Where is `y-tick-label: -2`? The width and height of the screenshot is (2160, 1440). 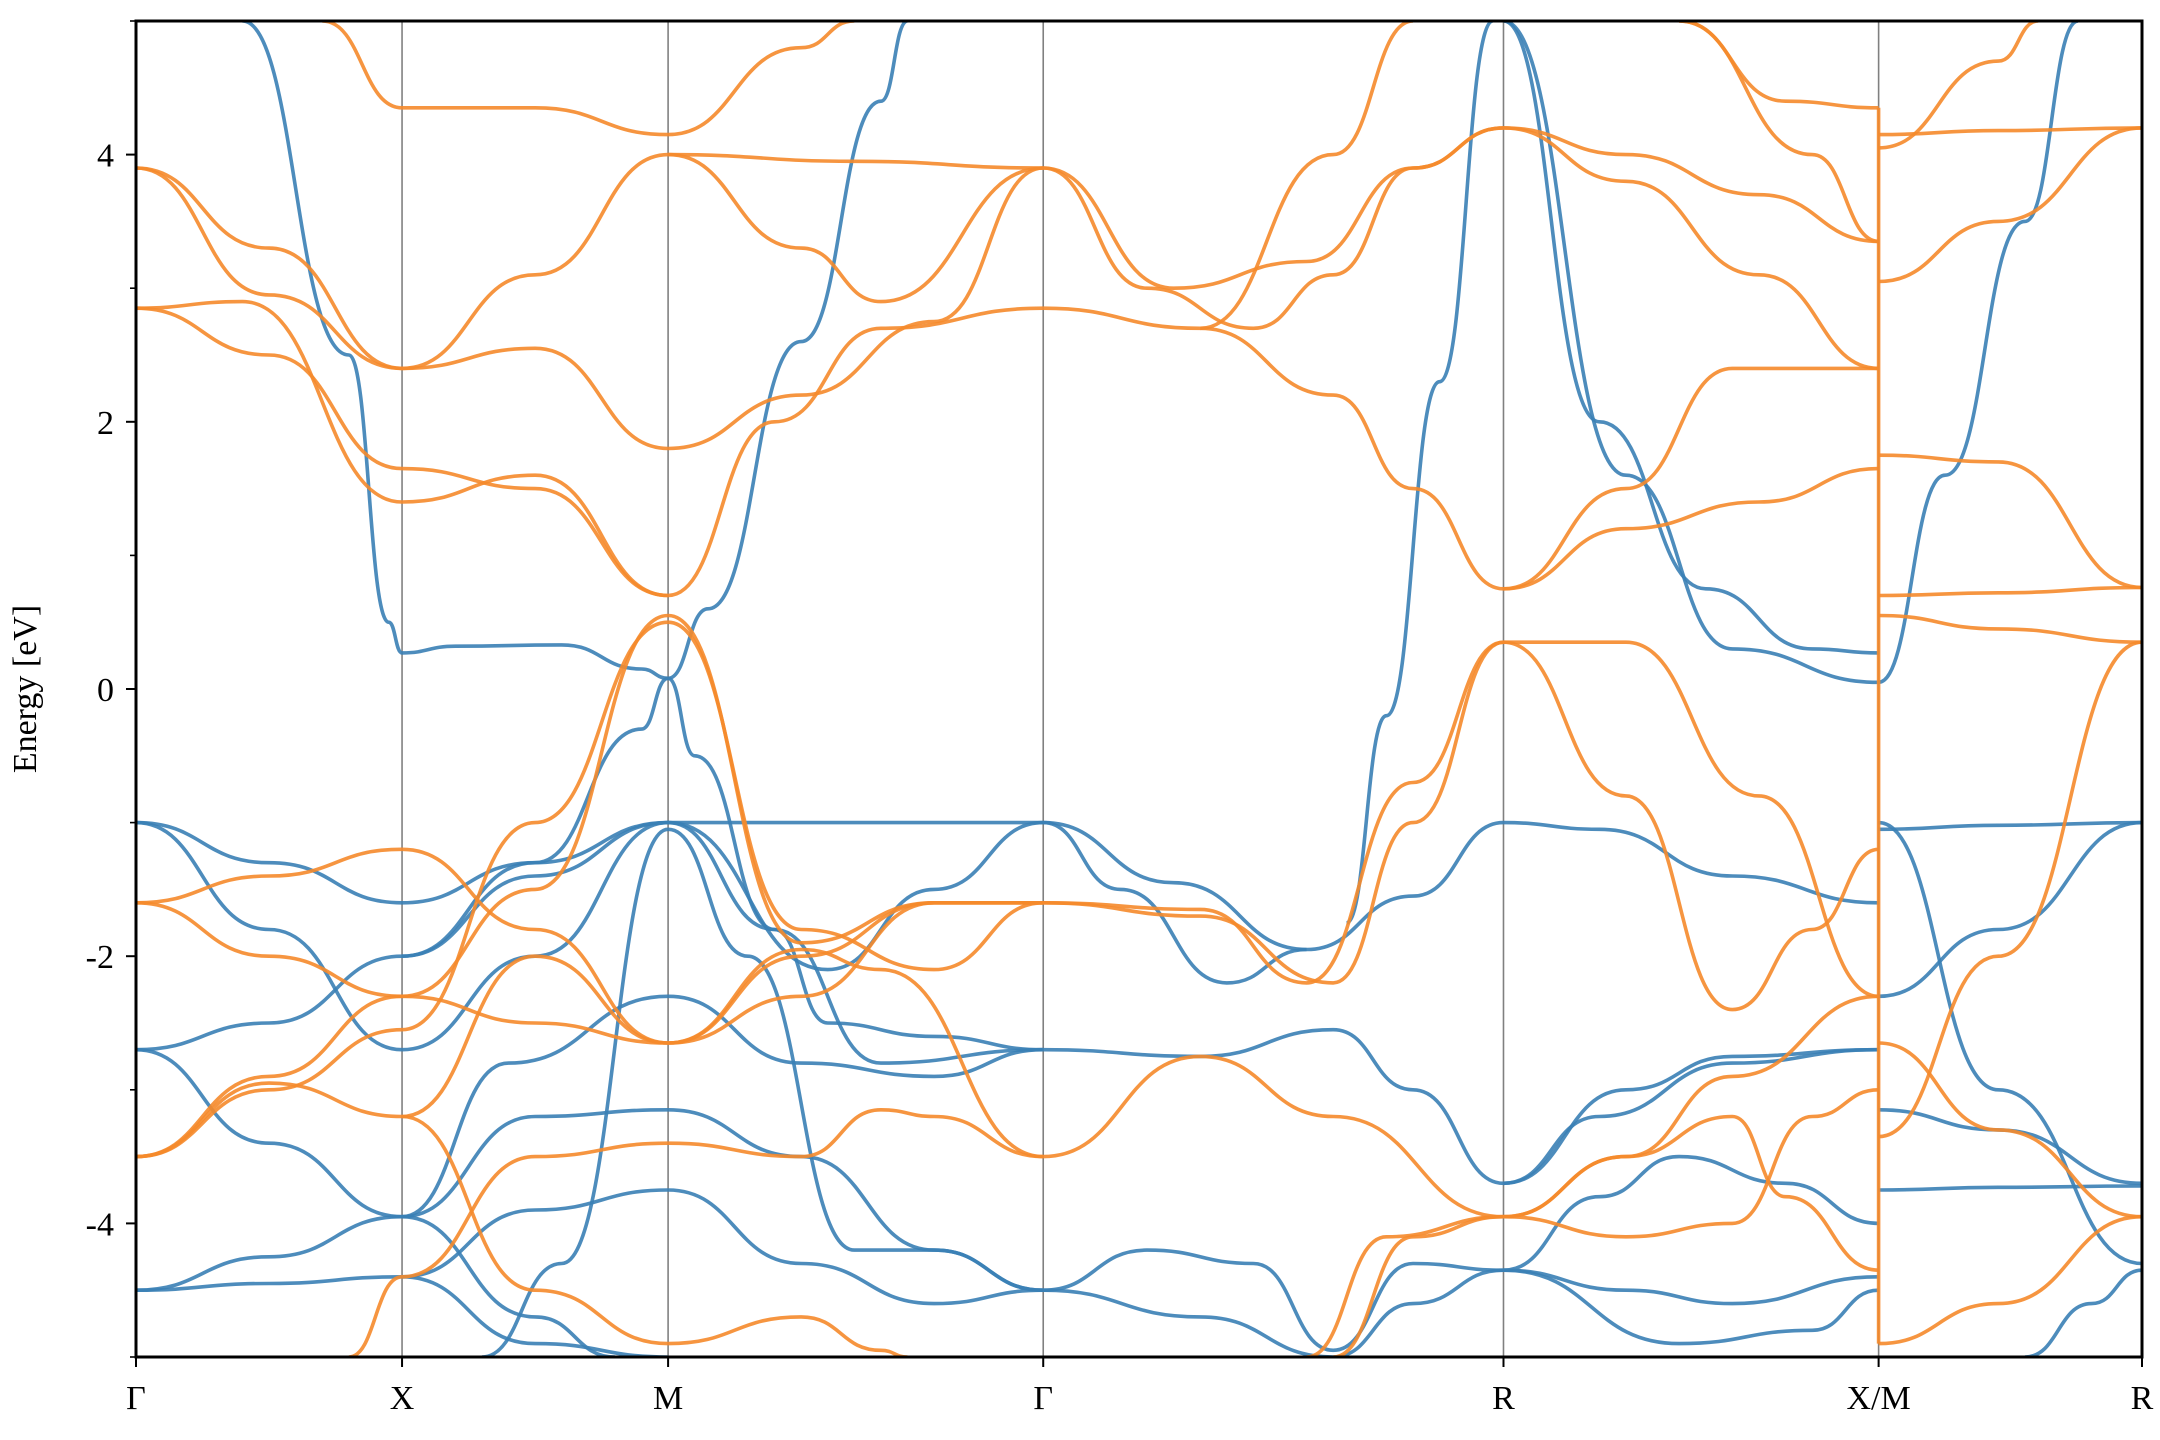
y-tick-label: -2 is located at coordinates (100, 957).